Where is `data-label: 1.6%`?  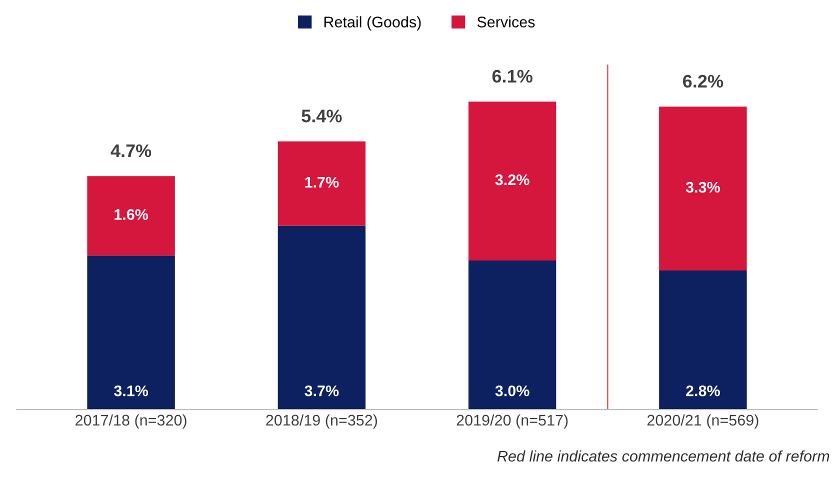
data-label: 1.6% is located at coordinates (131, 214).